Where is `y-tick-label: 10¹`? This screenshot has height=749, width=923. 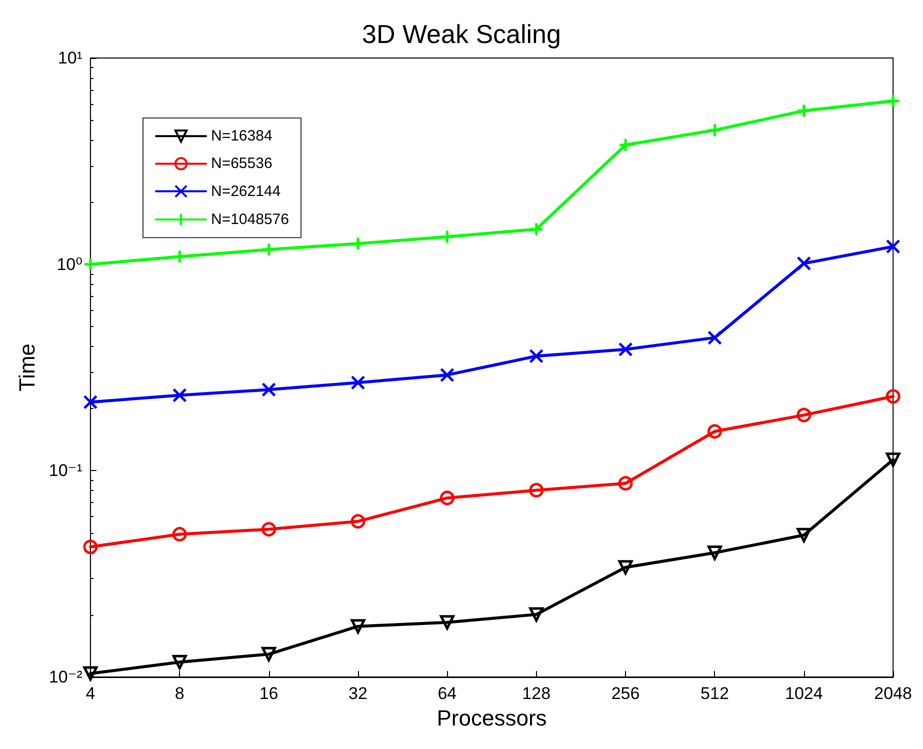
y-tick-label: 10¹ is located at coordinates (70, 58).